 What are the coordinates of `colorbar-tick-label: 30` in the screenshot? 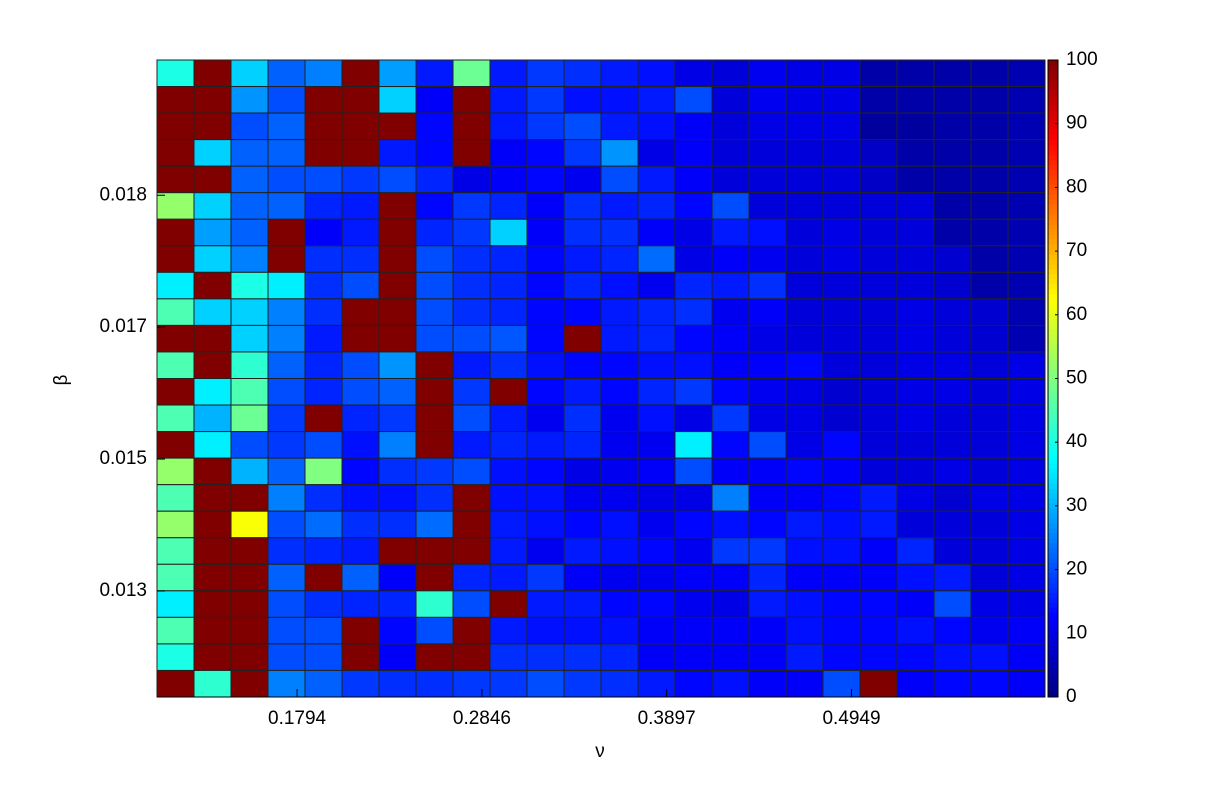 It's located at (1076, 505).